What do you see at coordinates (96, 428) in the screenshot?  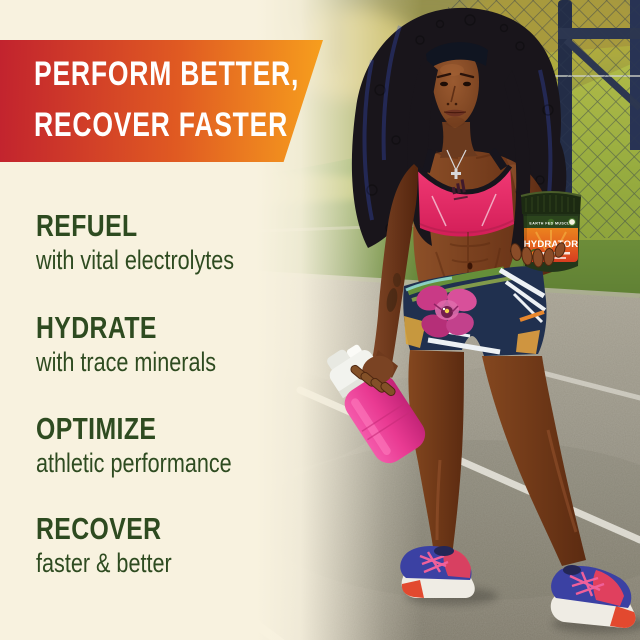 I see `benefit-heading: OPTIMIZE` at bounding box center [96, 428].